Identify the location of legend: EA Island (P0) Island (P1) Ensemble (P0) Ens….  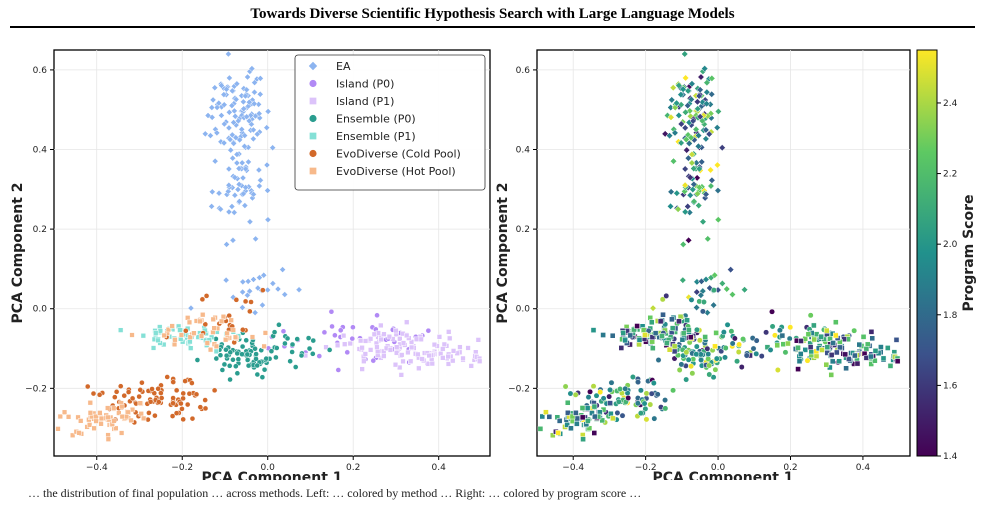
(390, 122).